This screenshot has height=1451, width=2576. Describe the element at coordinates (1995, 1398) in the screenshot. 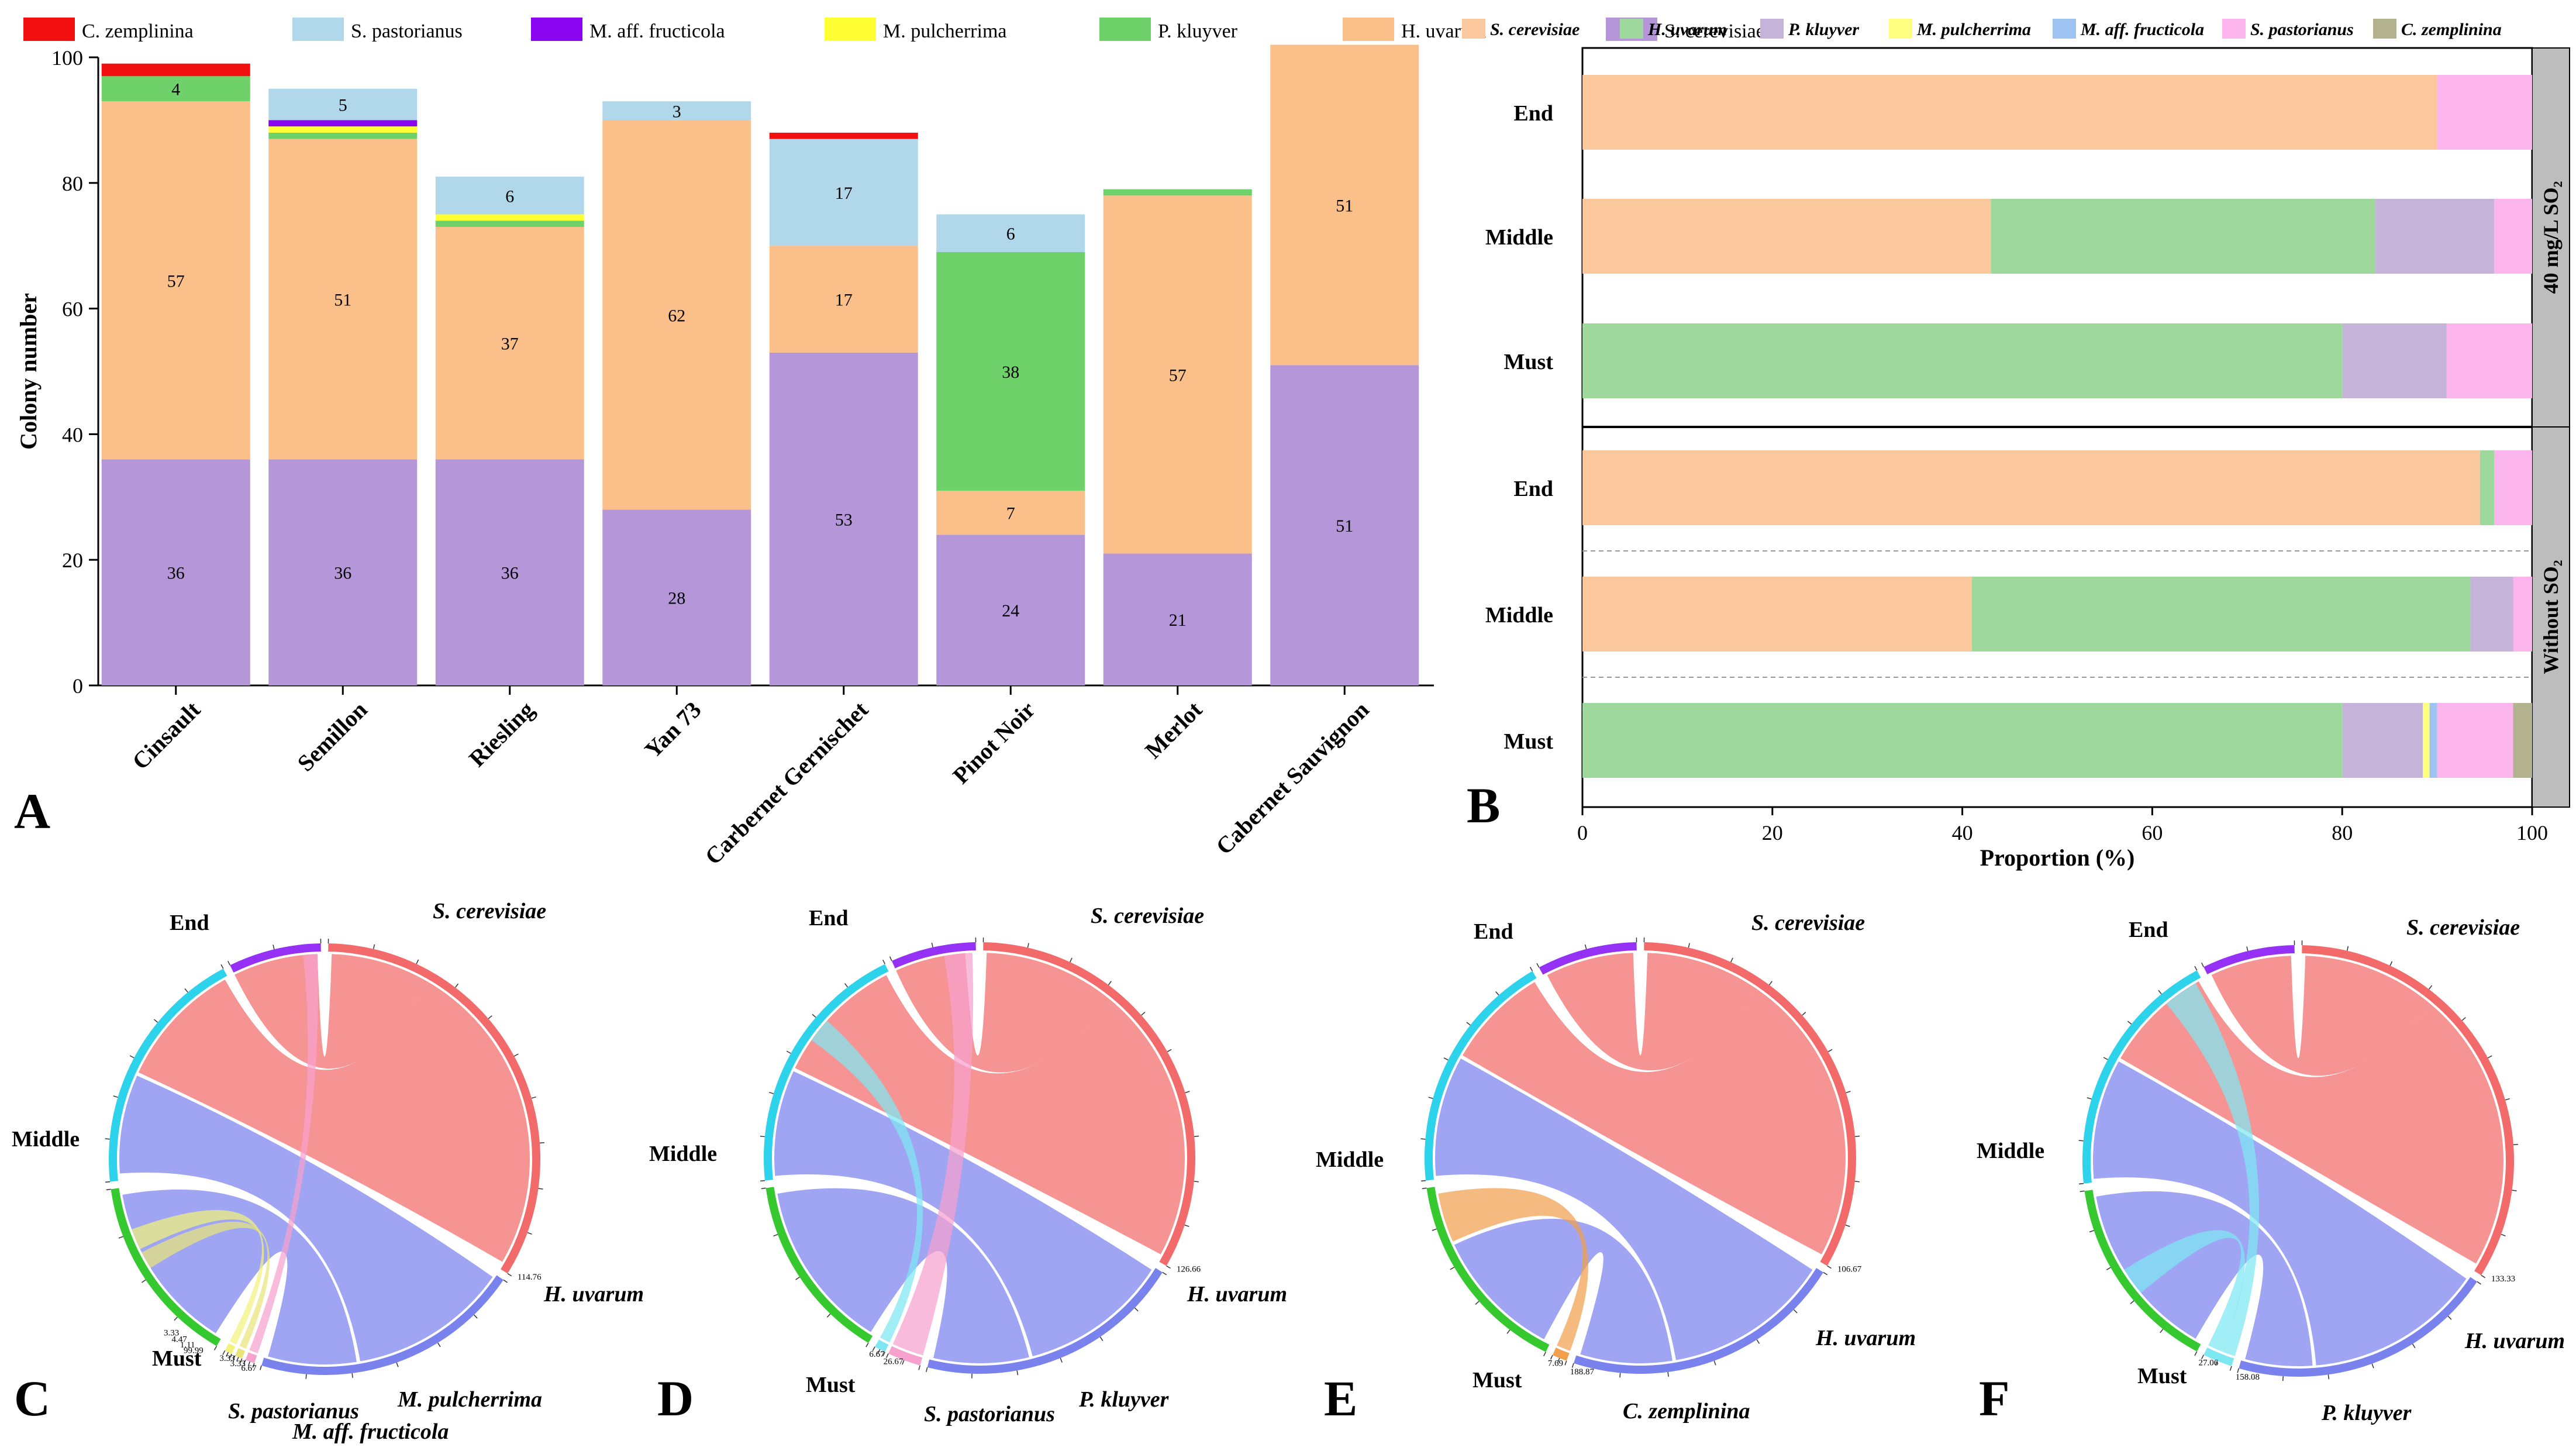

I see `panel-label-f: F` at that location.